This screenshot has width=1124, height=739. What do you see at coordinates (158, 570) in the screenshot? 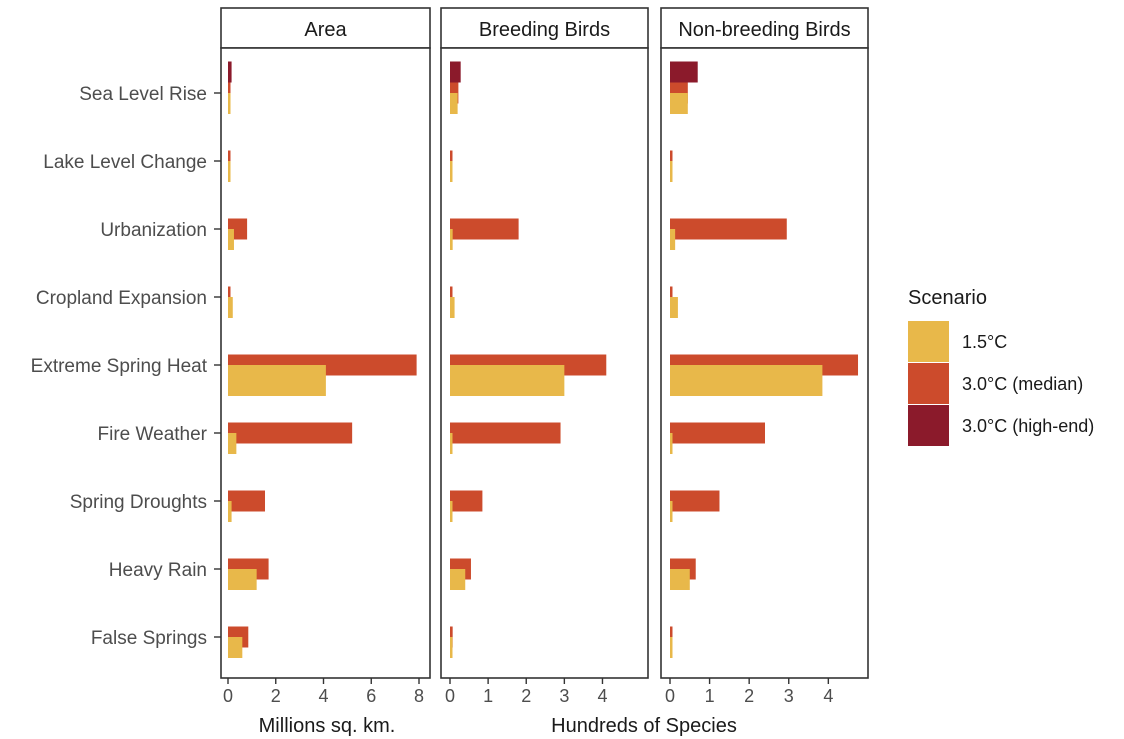
I see `category-label: Heavy Rain` at bounding box center [158, 570].